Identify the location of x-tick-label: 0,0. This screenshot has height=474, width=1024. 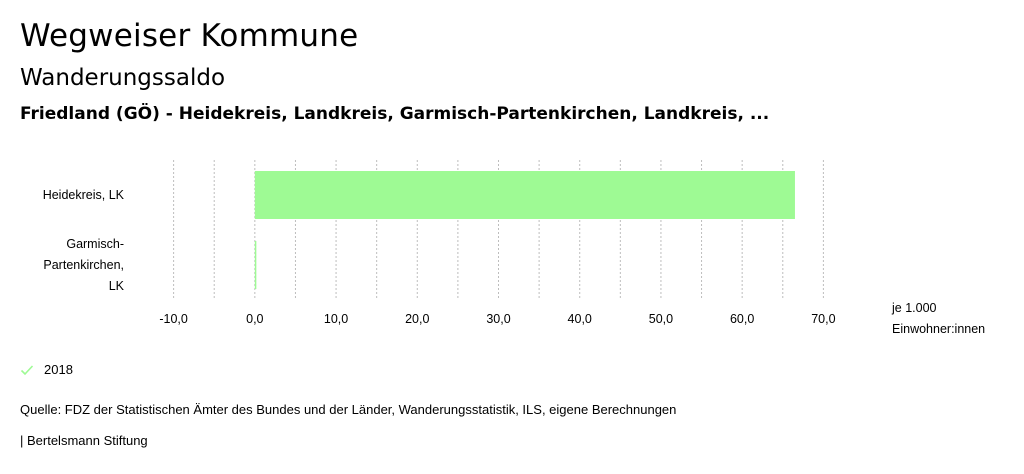
(254, 319).